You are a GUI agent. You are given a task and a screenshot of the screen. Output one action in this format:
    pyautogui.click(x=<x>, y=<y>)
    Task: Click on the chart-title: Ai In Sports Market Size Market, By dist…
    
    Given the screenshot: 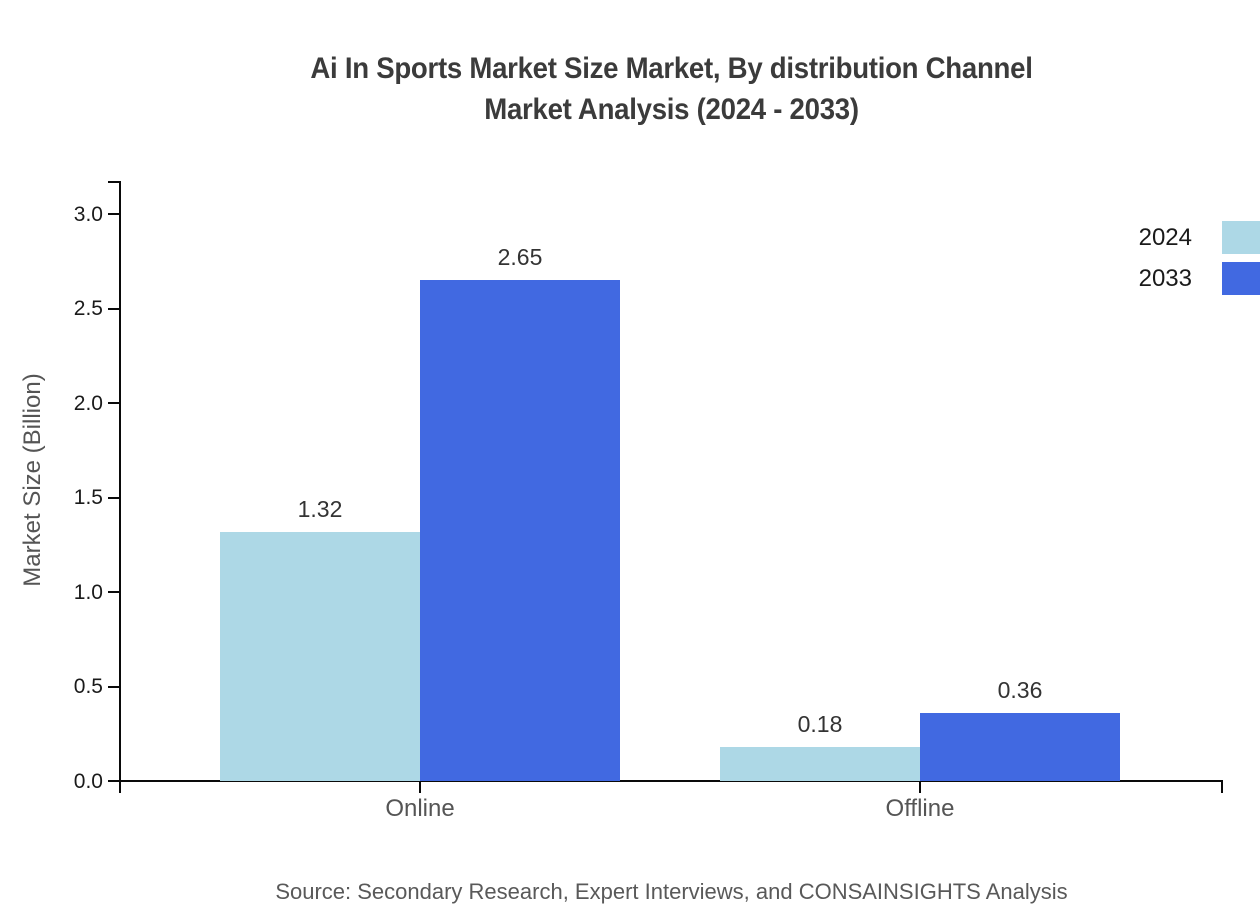 What is the action you would take?
    pyautogui.click(x=671, y=89)
    